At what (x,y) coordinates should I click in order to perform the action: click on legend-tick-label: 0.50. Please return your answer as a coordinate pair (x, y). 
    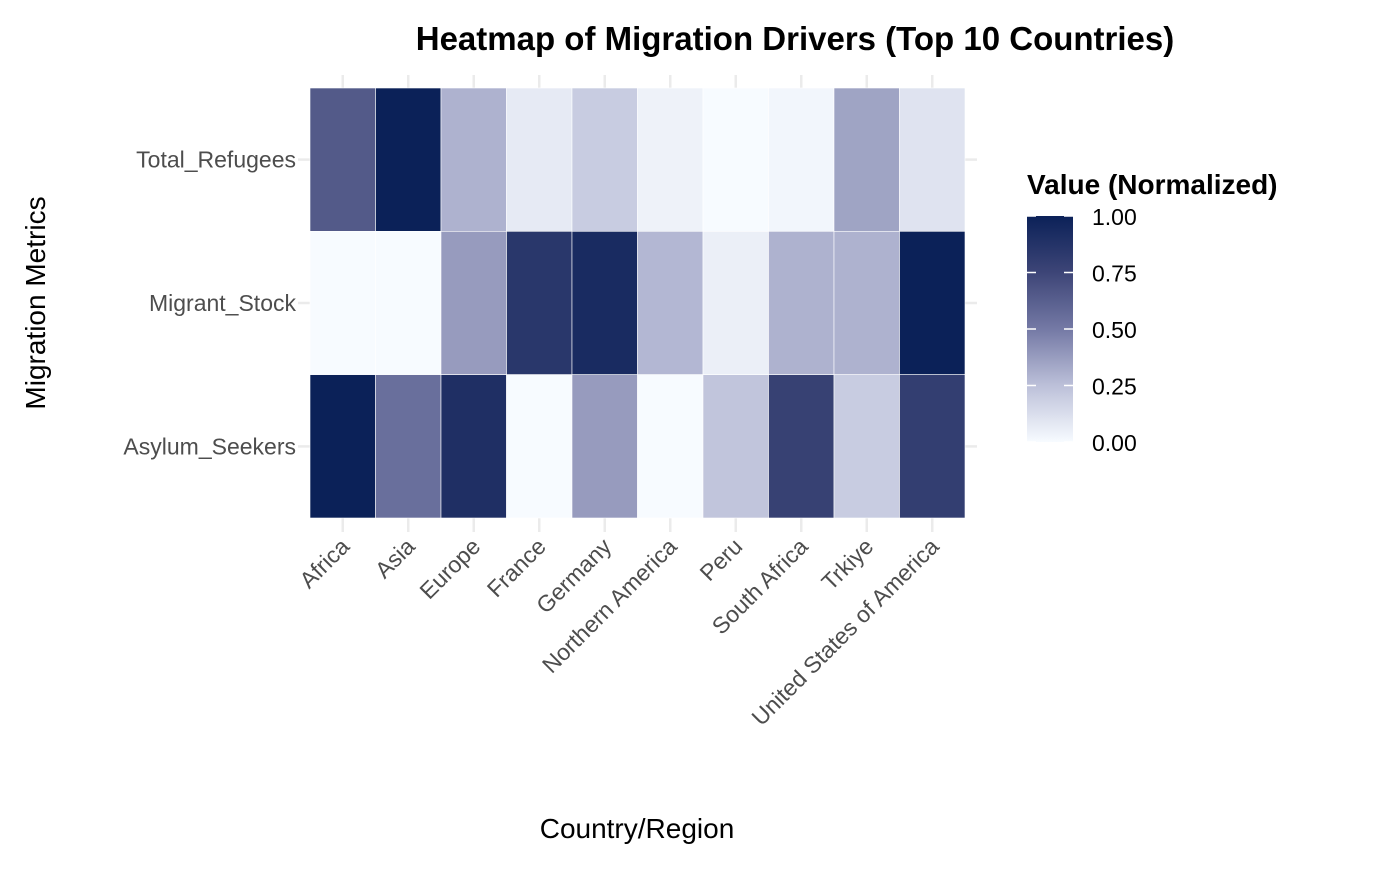
    Looking at the image, I should click on (1114, 330).